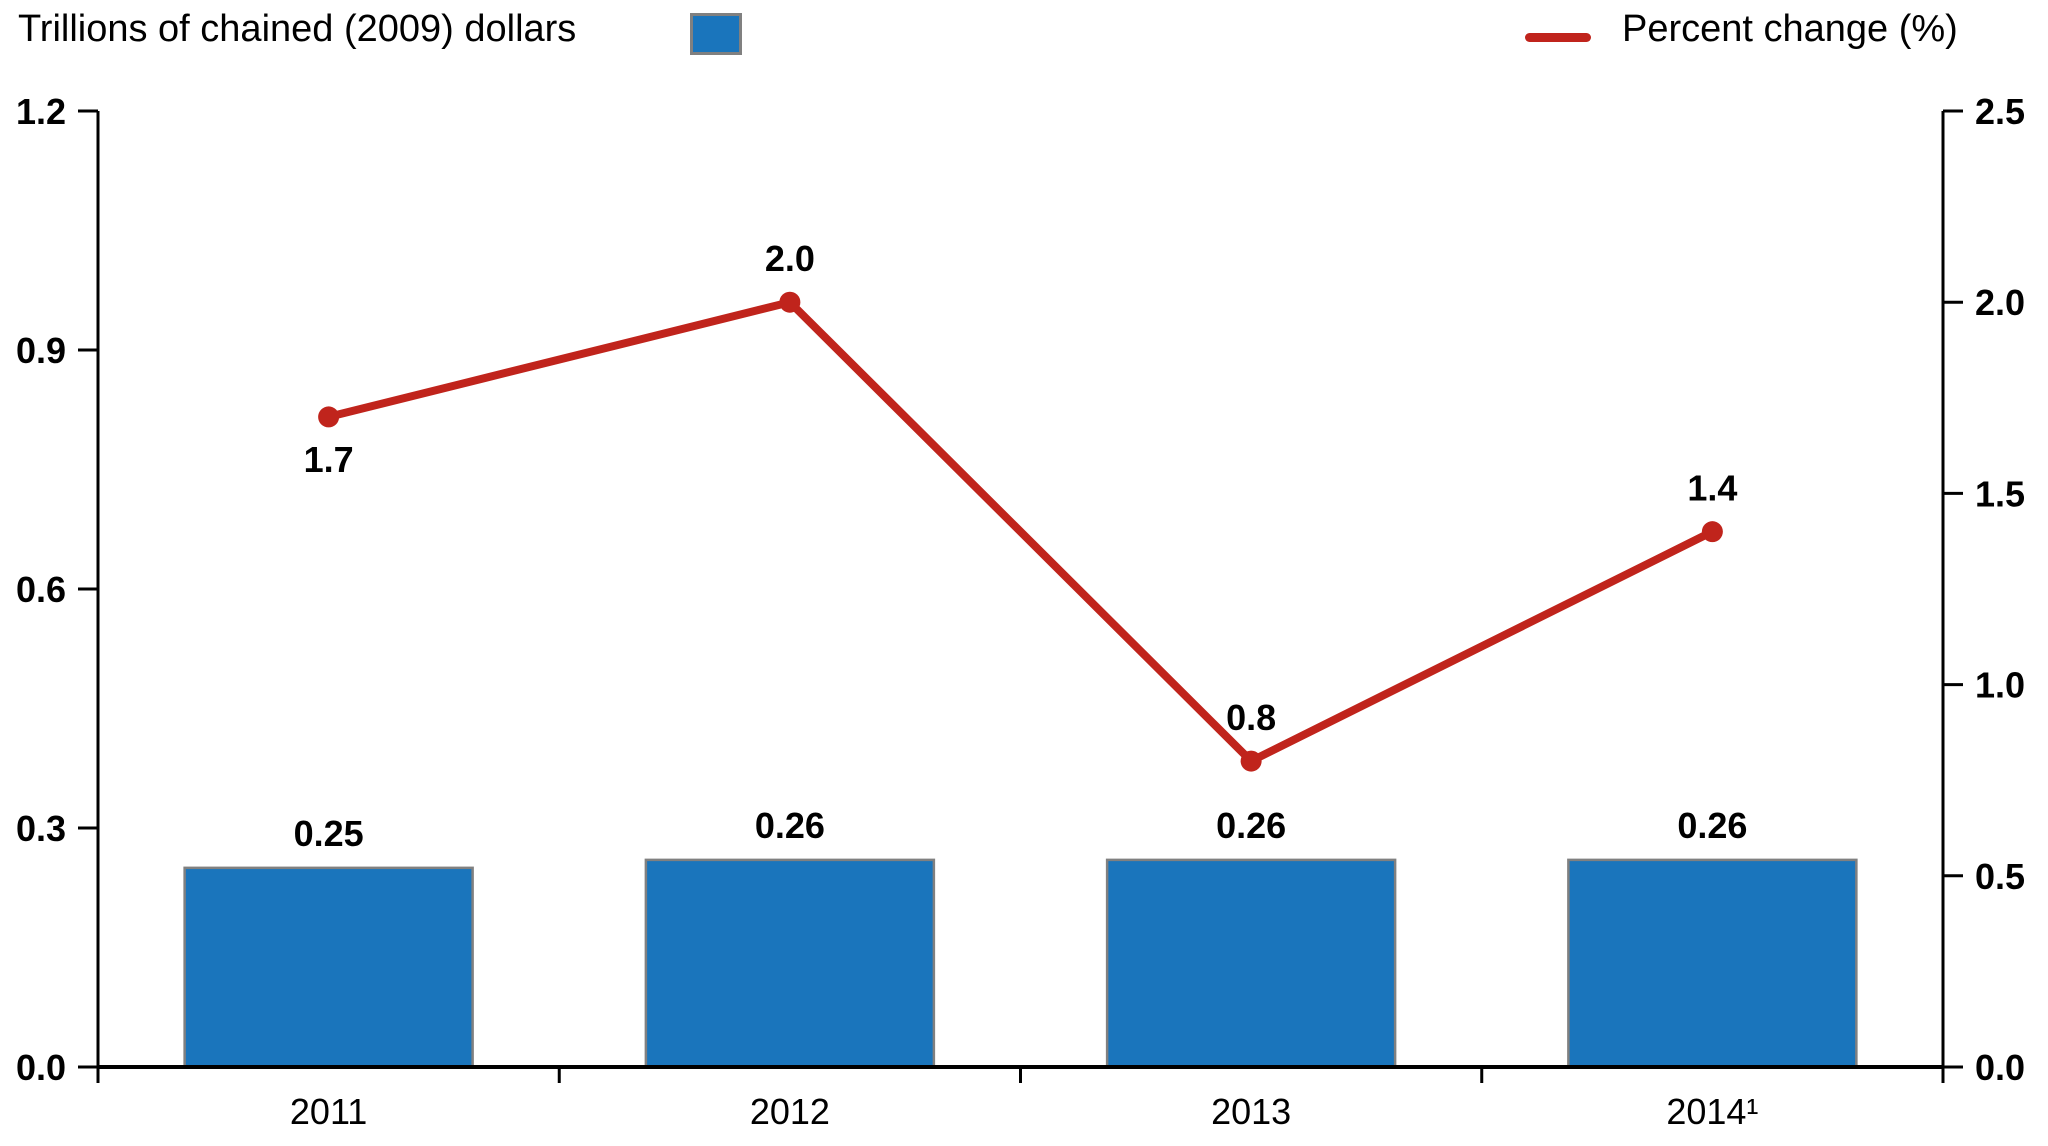 The width and height of the screenshot is (2048, 1146). What do you see at coordinates (41, 828) in the screenshot?
I see `left-axis-tick-label: 0.3` at bounding box center [41, 828].